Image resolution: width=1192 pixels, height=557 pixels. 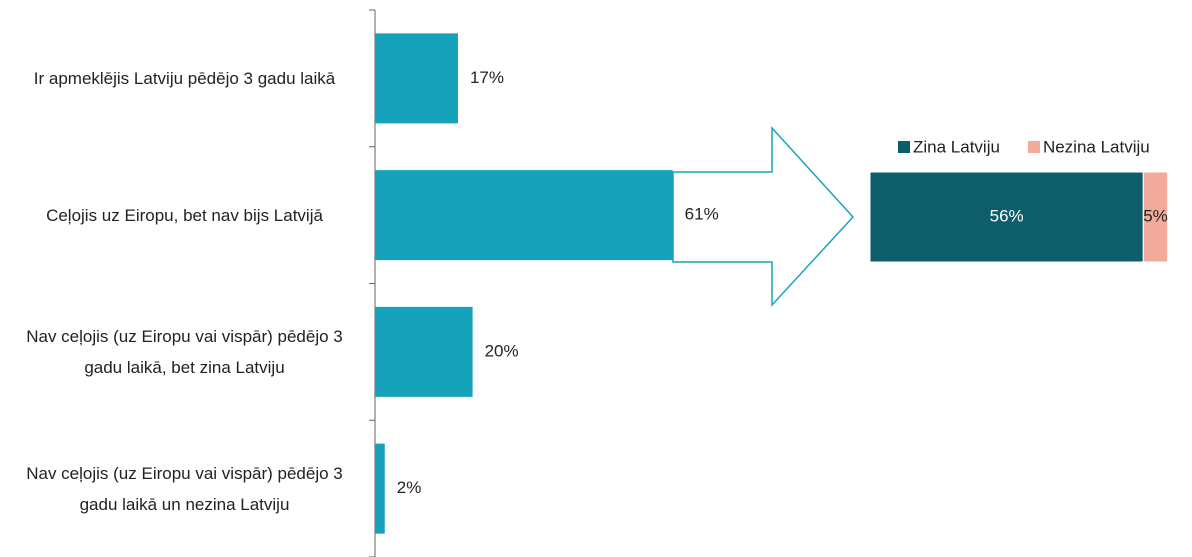 I want to click on value-label: 20%, so click(x=502, y=350).